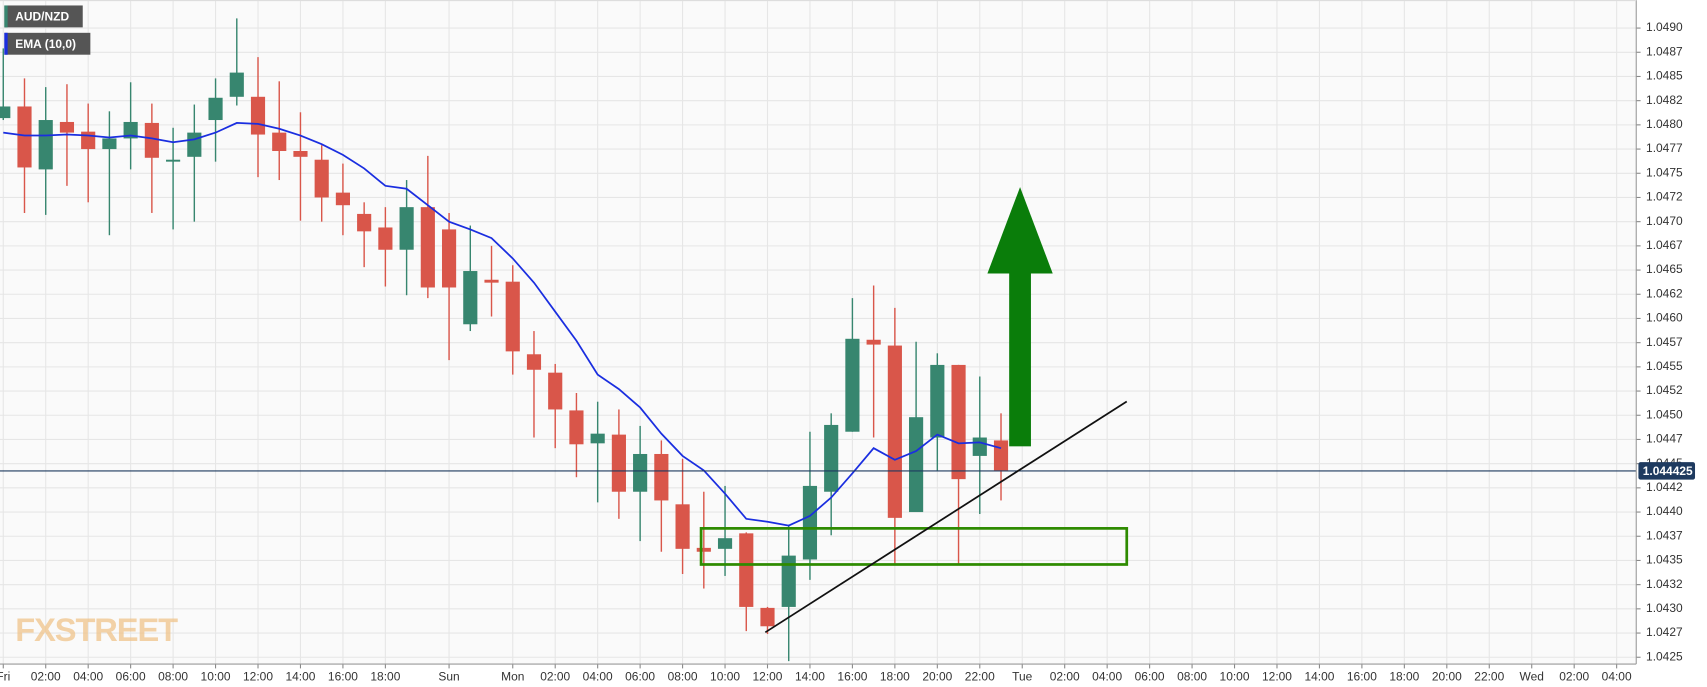 Image resolution: width=1707 pixels, height=687 pixels. Describe the element at coordinates (946, 517) in the screenshot. I see `trend-line` at that location.